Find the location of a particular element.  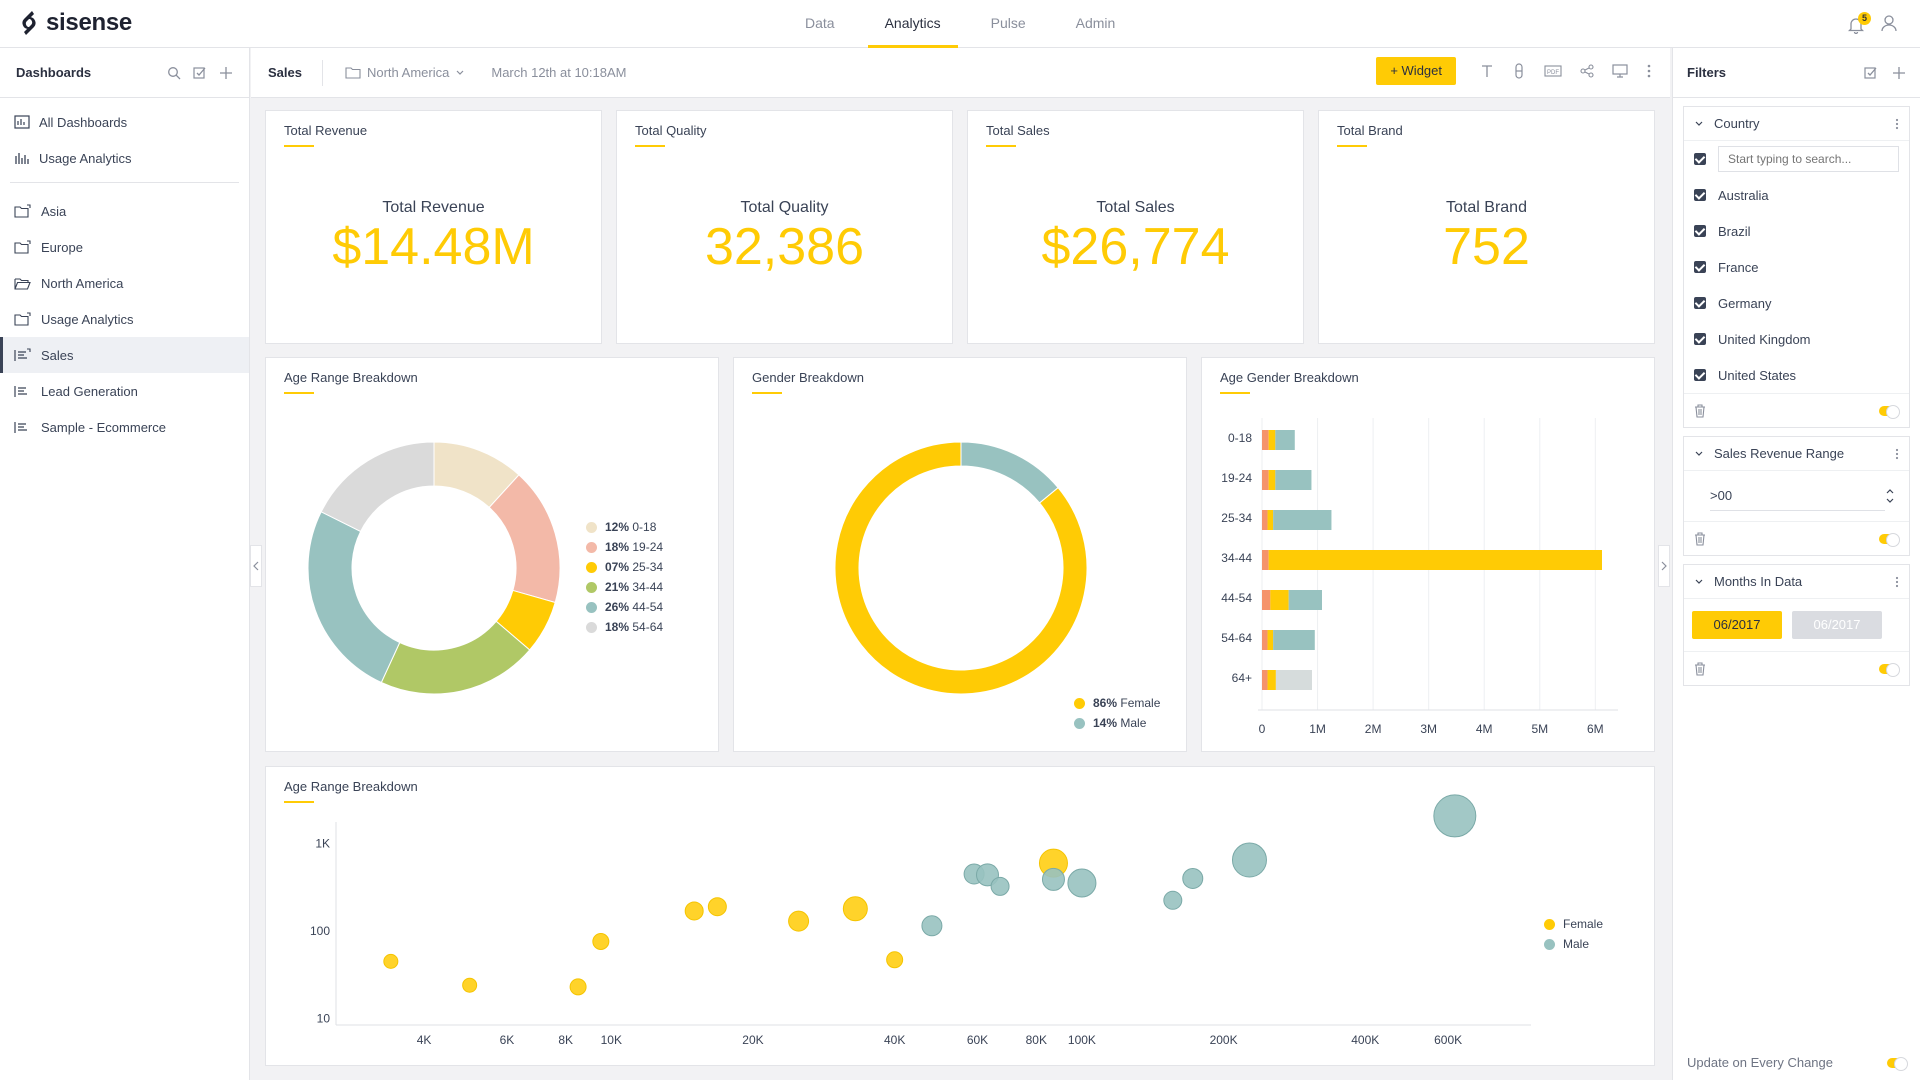

edit-dashboards-icon is located at coordinates (200, 73).